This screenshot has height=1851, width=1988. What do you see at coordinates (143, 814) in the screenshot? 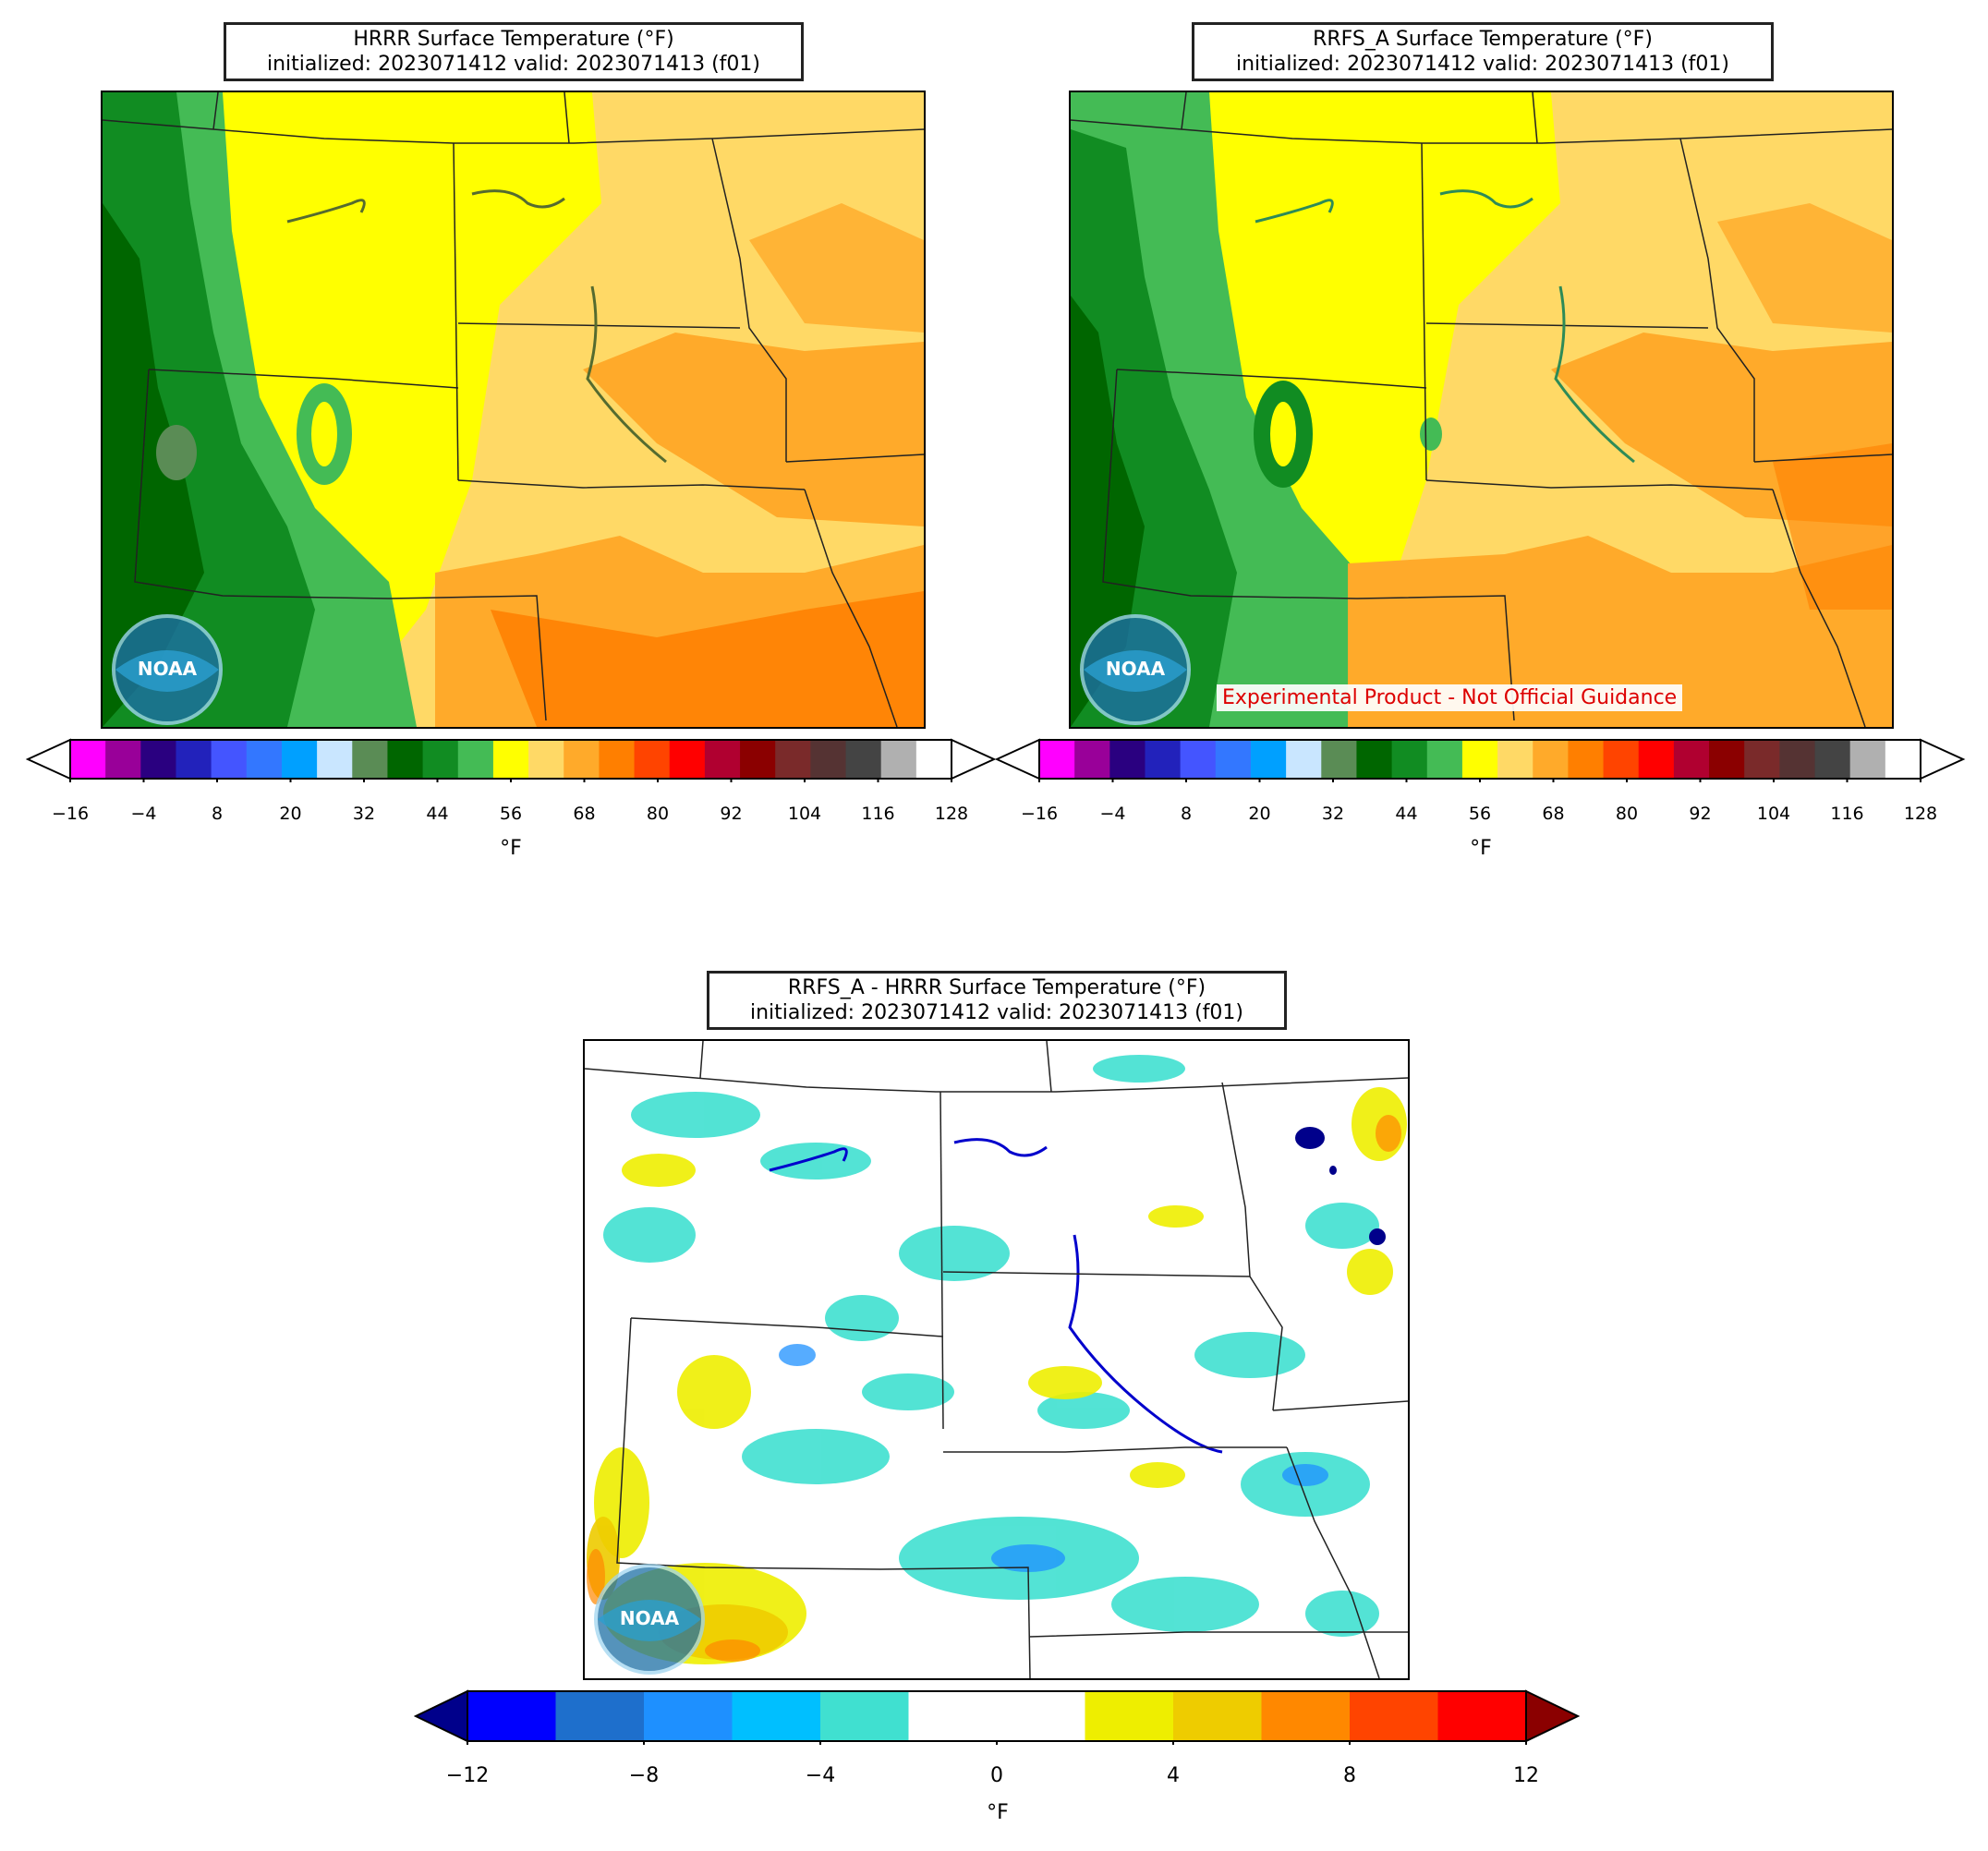
I see `hrrr-colorbar-tick-label: −4` at bounding box center [143, 814].